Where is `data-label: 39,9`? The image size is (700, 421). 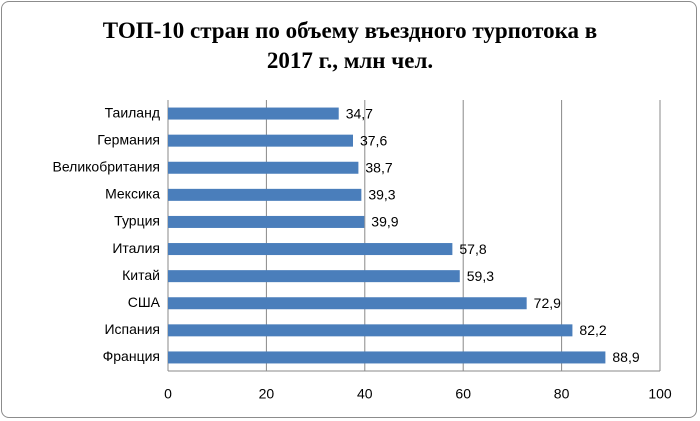 data-label: 39,9 is located at coordinates (384, 222).